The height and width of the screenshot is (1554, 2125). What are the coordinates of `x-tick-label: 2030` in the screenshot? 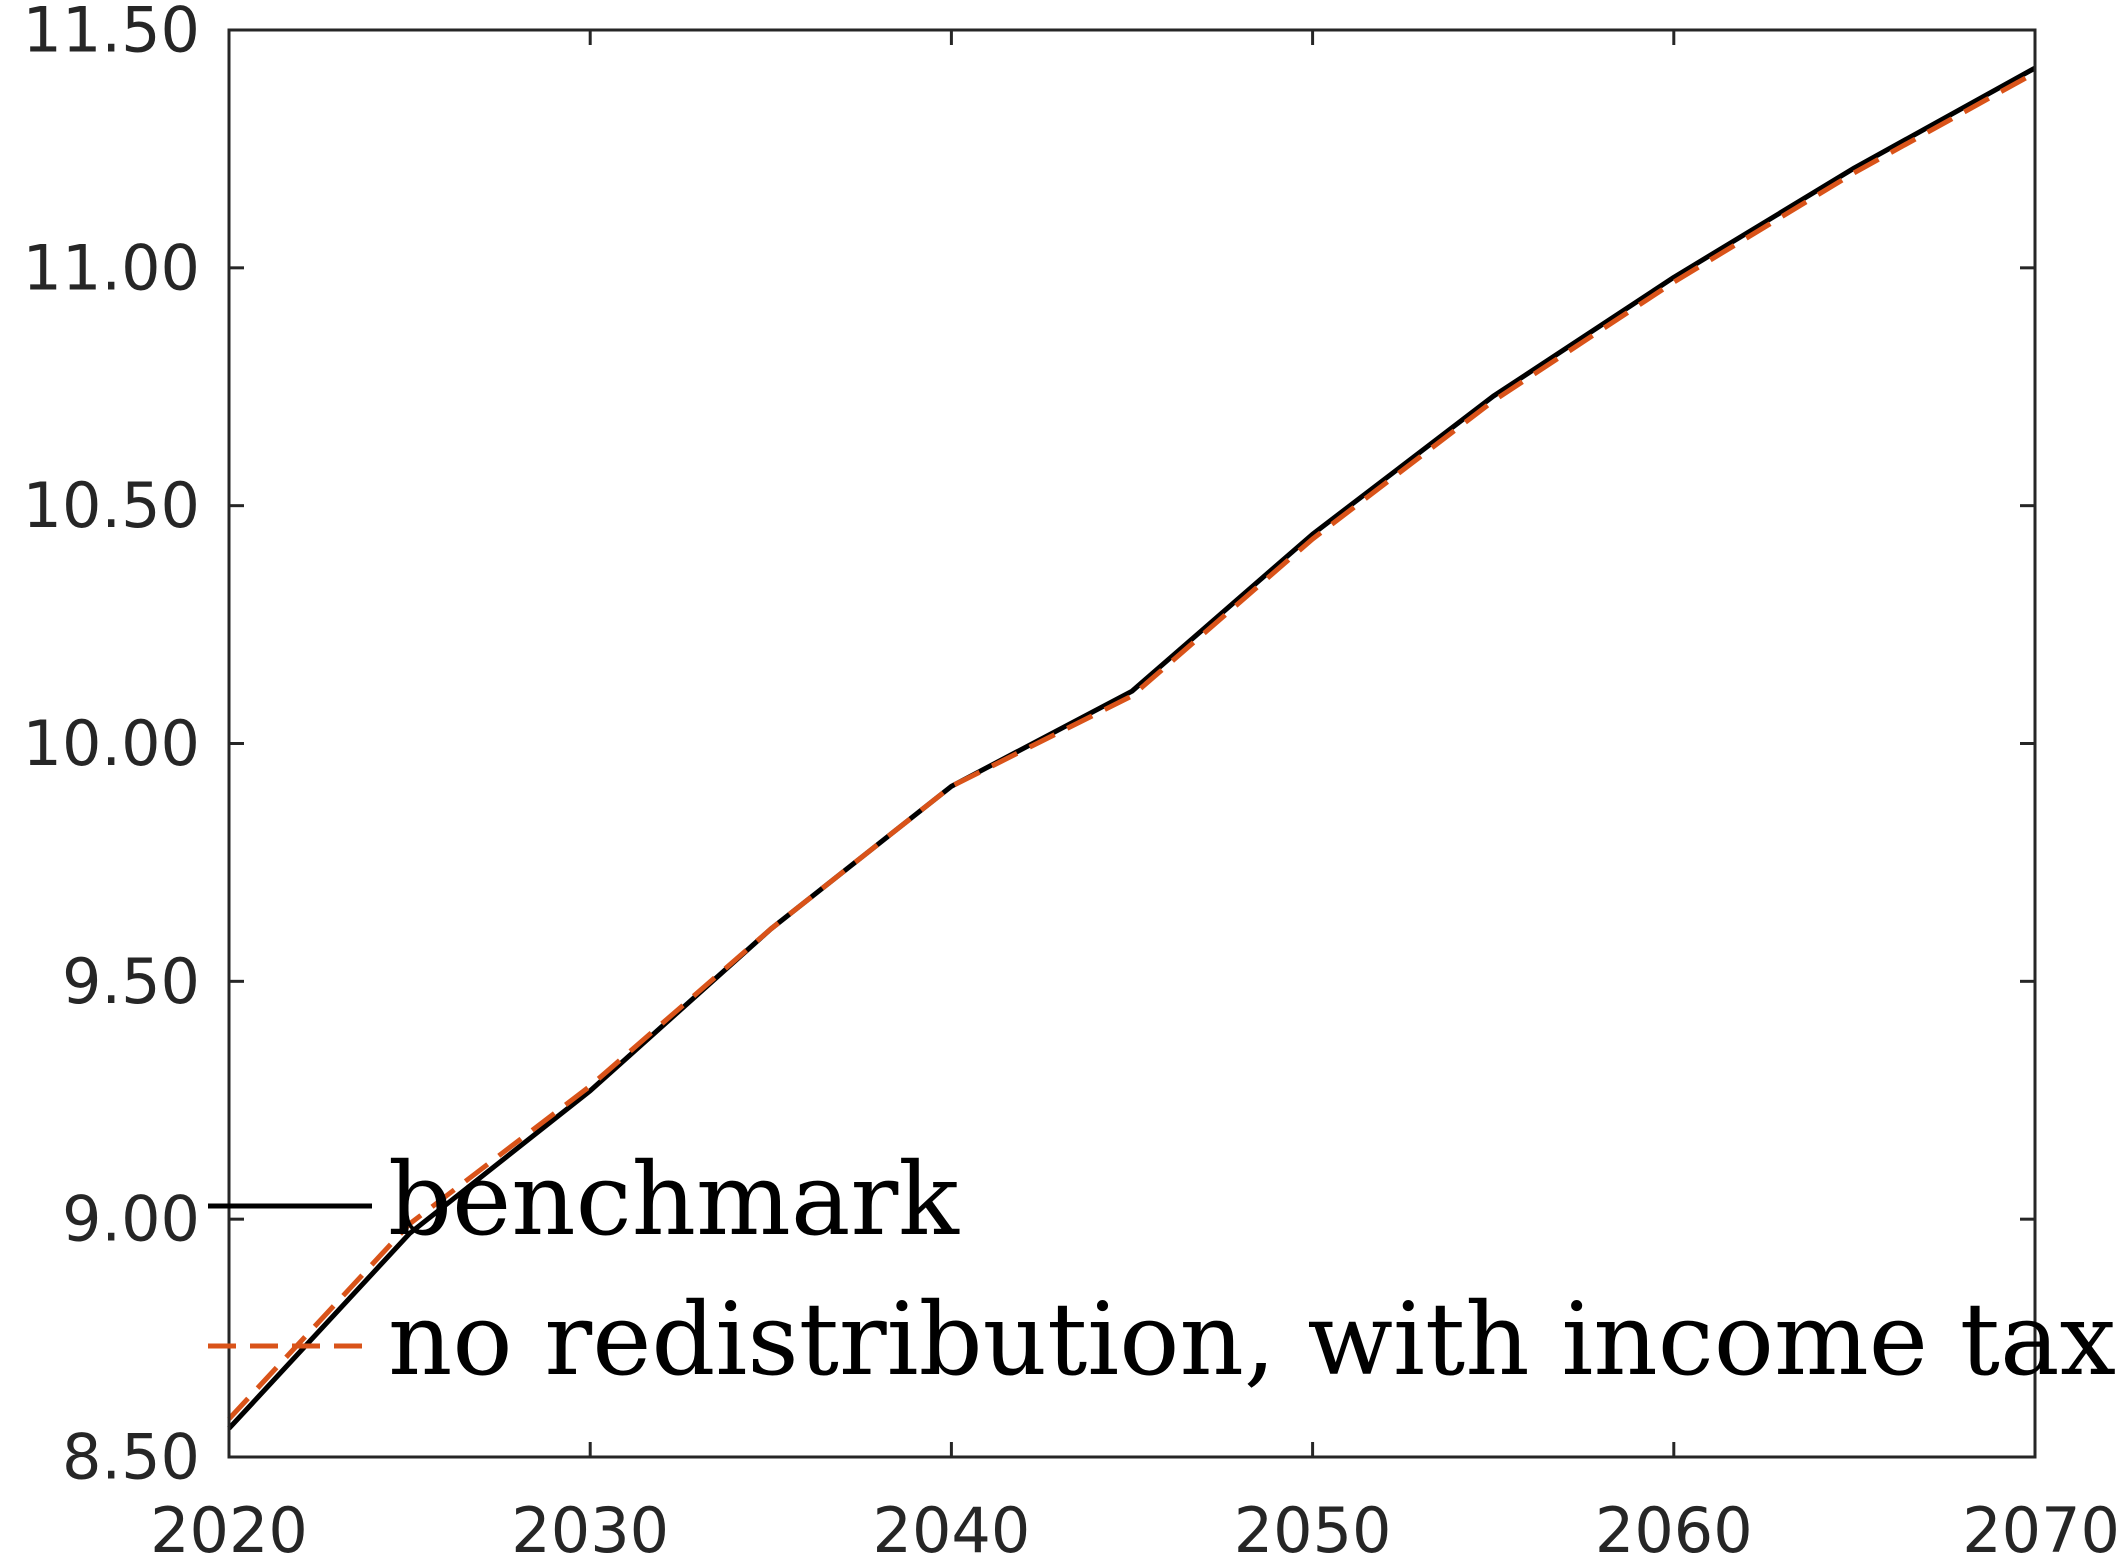 It's located at (590, 1524).